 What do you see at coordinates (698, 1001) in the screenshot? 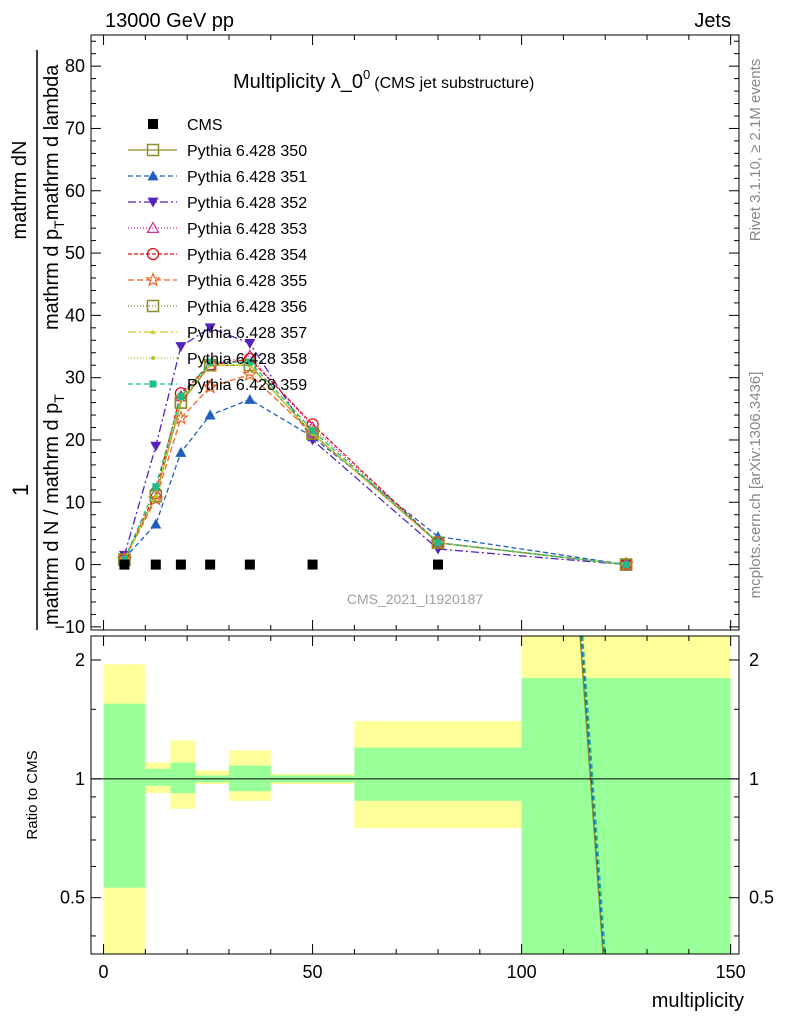
I see `x-axis-label: multiplicity` at bounding box center [698, 1001].